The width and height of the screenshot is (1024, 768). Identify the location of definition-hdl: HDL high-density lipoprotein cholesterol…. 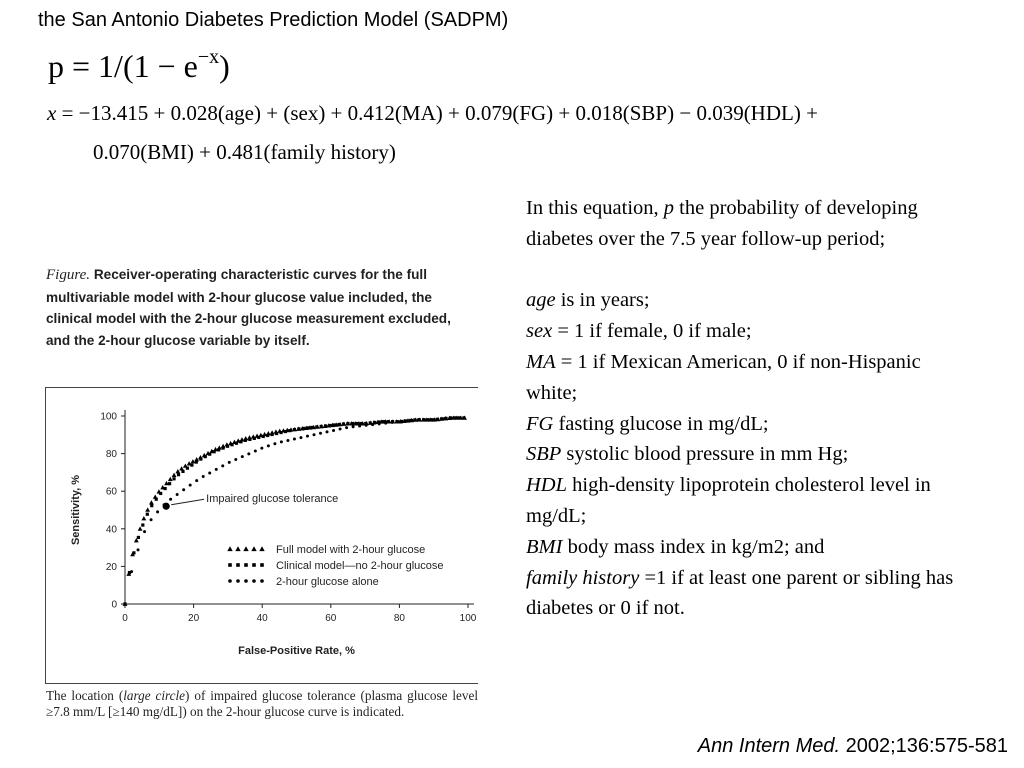
(751, 501).